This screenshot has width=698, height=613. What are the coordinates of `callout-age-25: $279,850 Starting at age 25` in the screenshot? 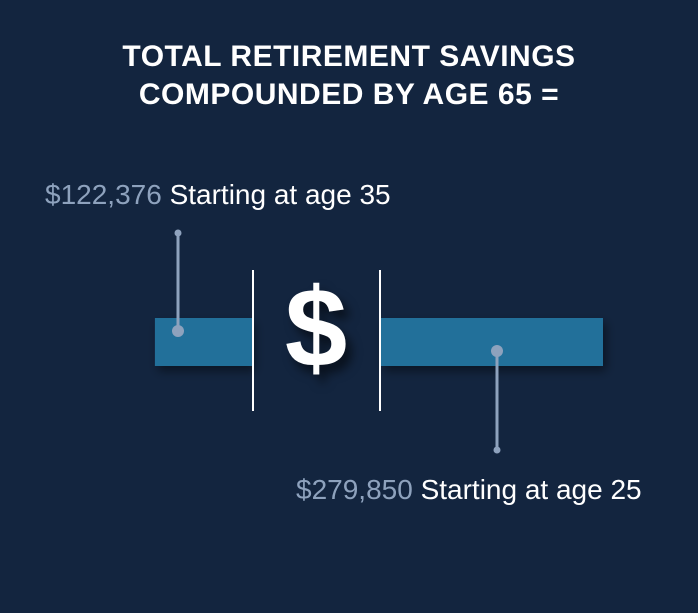 It's located at (469, 490).